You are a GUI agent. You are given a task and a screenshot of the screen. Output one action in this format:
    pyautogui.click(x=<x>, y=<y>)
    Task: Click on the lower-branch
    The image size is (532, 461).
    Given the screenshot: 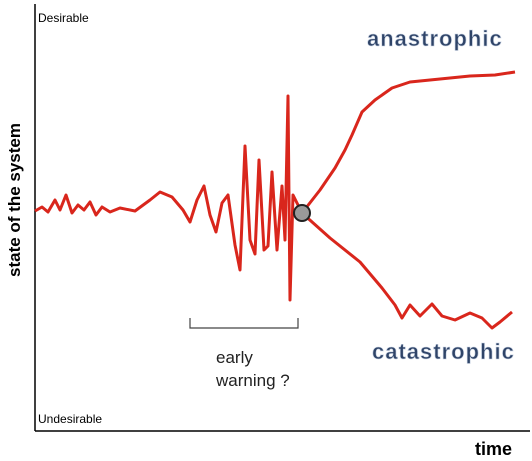 What is the action you would take?
    pyautogui.click(x=407, y=270)
    